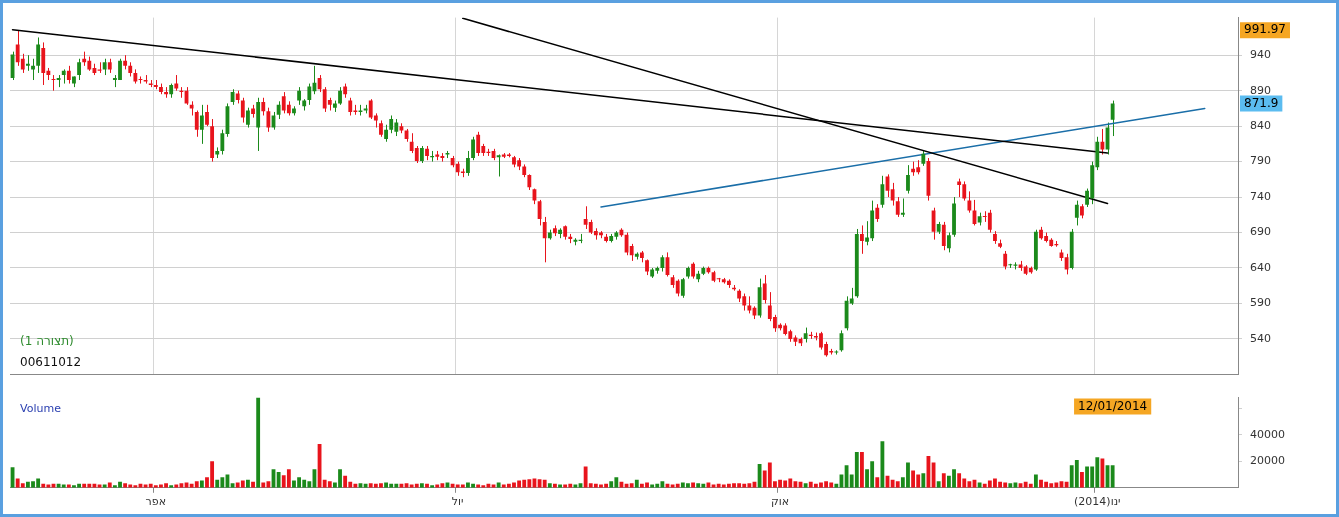 The height and width of the screenshot is (517, 1339). What do you see at coordinates (1260, 161) in the screenshot?
I see `y-tick-label: 790` at bounding box center [1260, 161].